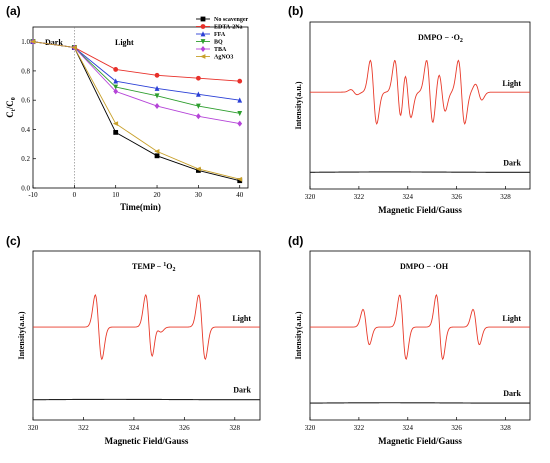 The width and height of the screenshot is (550, 463). Describe the element at coordinates (218, 43) in the screenshot. I see `legend-label: BQ` at that location.